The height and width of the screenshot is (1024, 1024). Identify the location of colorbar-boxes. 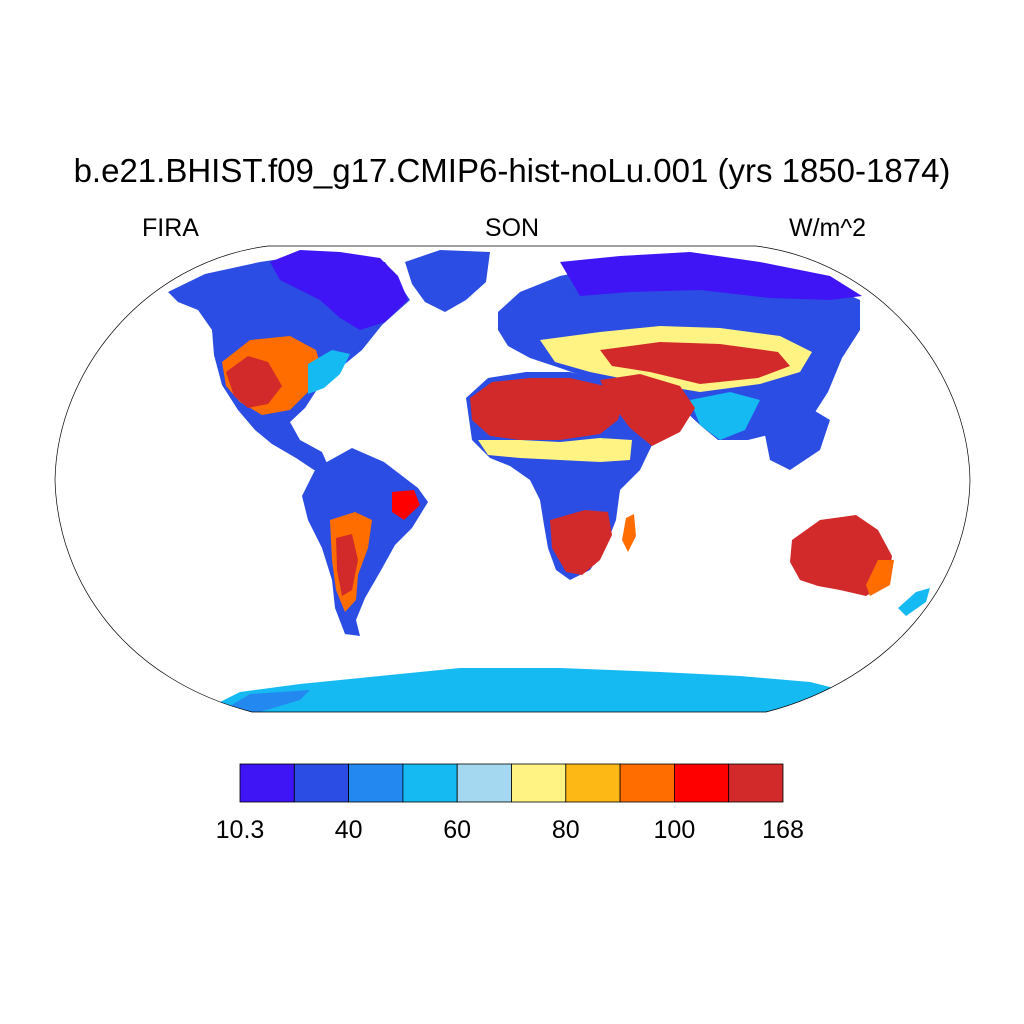
(511, 783).